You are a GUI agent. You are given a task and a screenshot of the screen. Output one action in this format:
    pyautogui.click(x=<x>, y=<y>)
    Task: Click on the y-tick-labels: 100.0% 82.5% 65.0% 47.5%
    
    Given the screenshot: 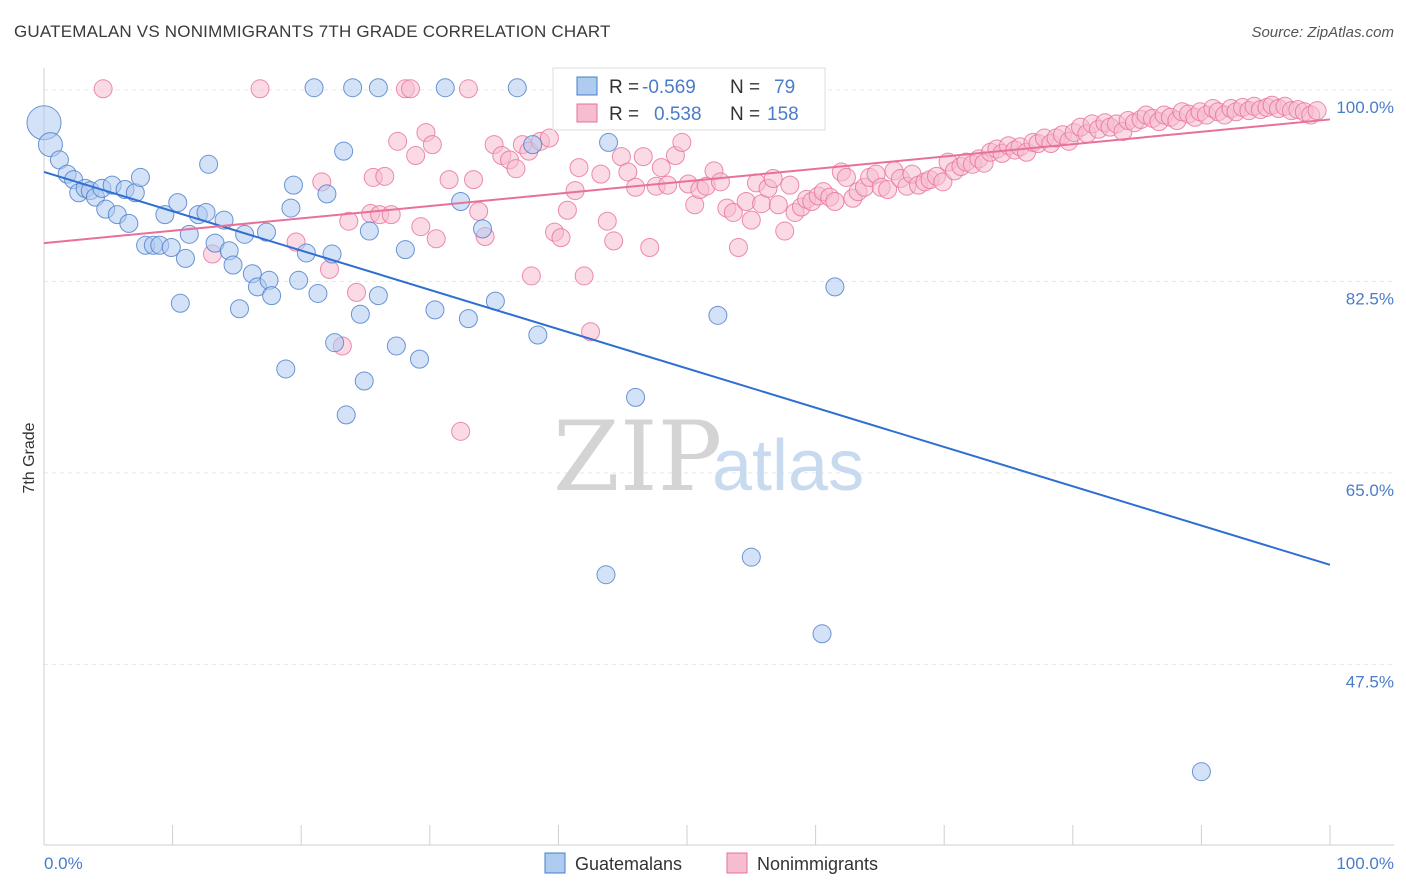 What is the action you would take?
    pyautogui.click(x=1365, y=395)
    